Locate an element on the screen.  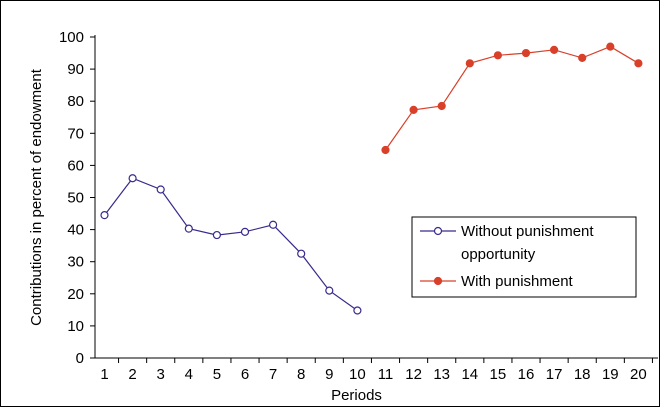
legend-label-with-punishment: With punishment is located at coordinates (517, 281).